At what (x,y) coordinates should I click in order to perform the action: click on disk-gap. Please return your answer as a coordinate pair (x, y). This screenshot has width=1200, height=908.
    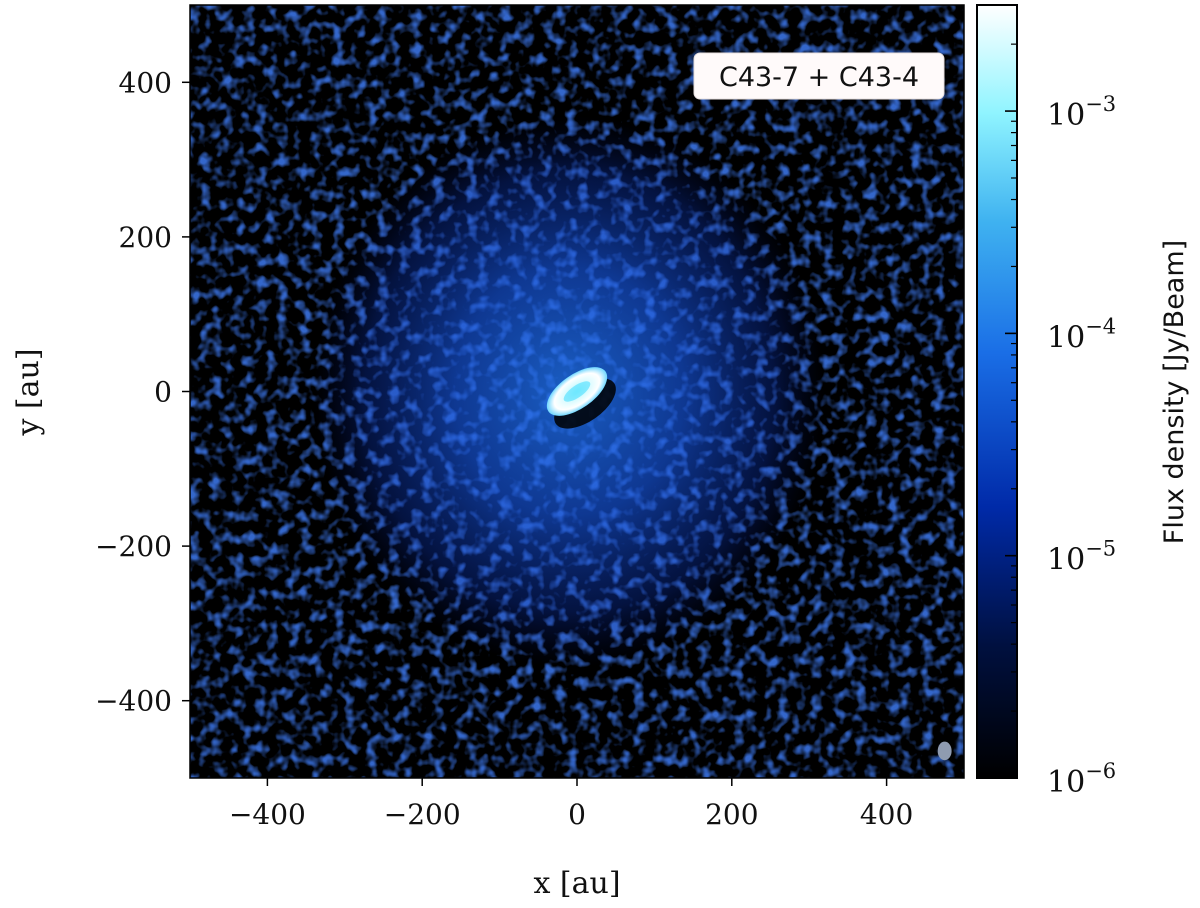
    Looking at the image, I should click on (577, 391).